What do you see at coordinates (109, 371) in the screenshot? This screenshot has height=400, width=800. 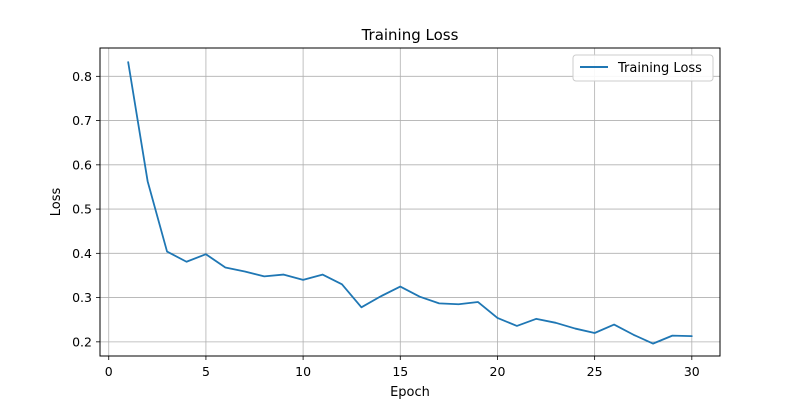 I see `x-tick-label: 0` at bounding box center [109, 371].